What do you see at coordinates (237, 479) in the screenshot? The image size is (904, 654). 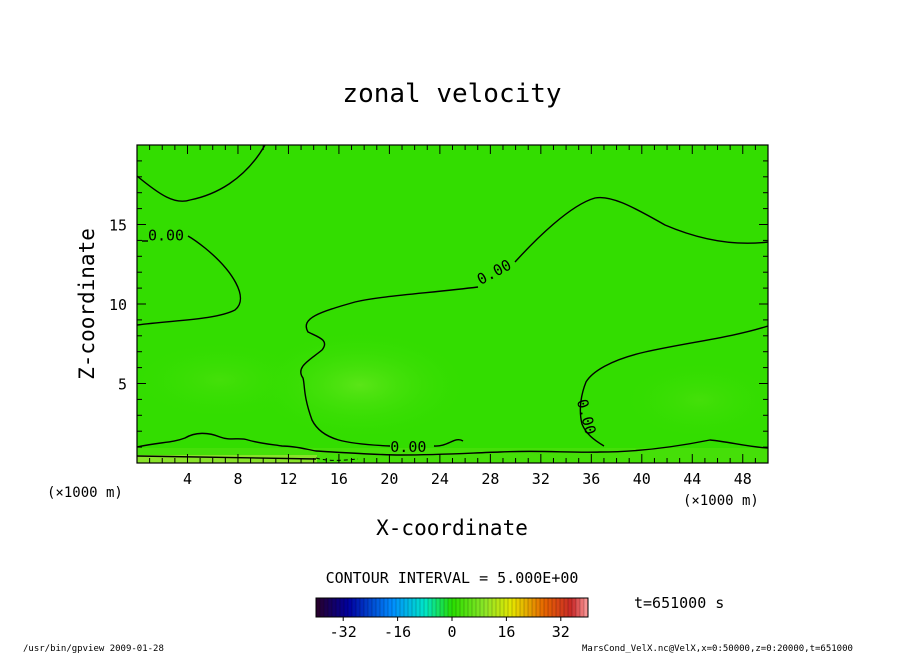 I see `x-tick-label: 8` at bounding box center [237, 479].